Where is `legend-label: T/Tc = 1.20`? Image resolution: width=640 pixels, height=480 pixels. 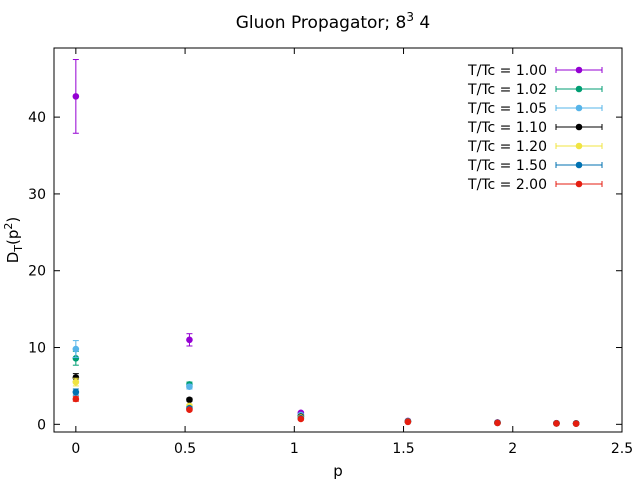 legend-label: T/Tc = 1.20 is located at coordinates (507, 147).